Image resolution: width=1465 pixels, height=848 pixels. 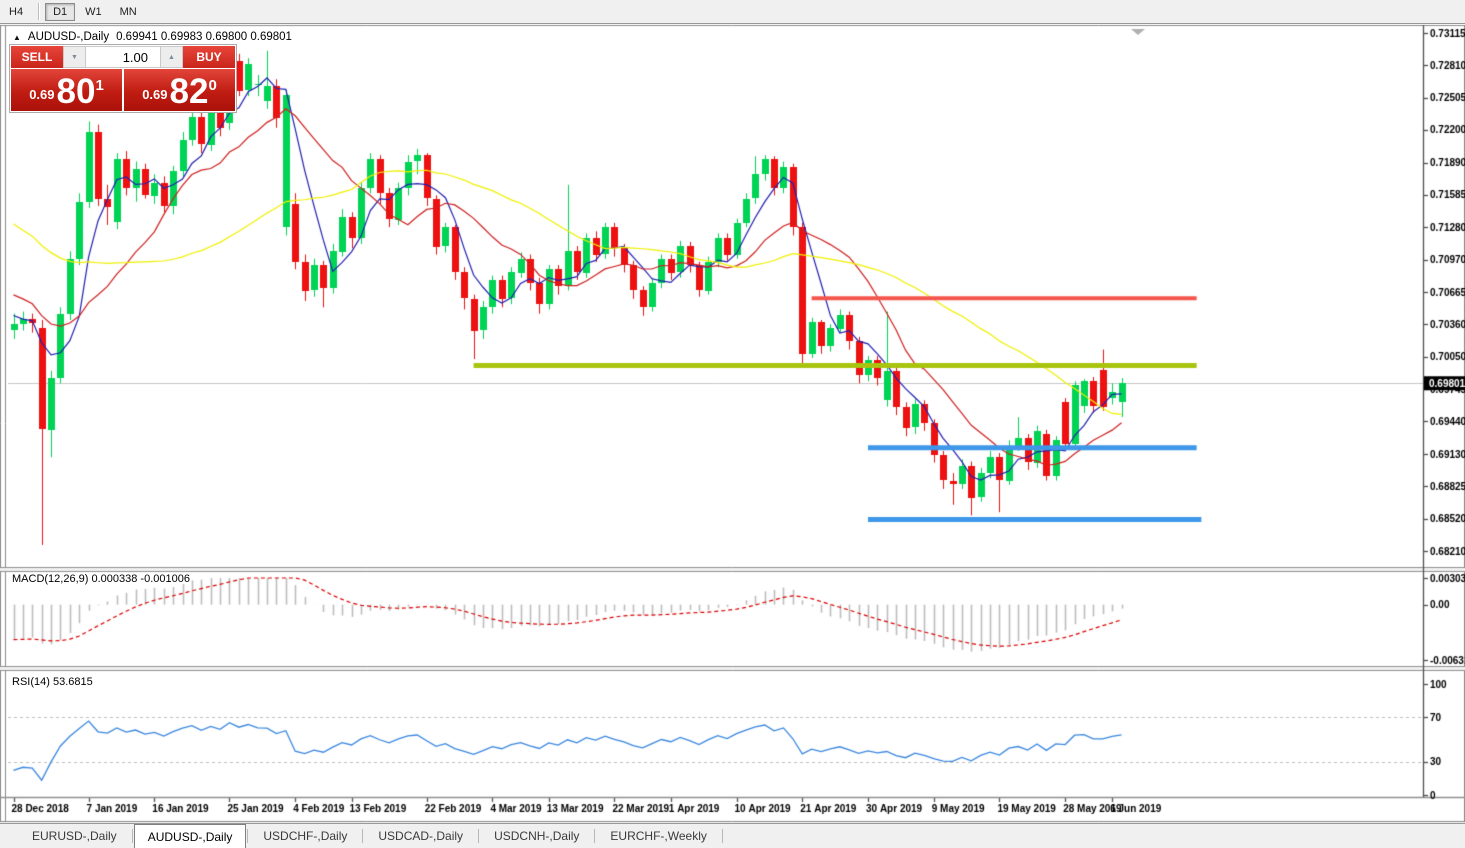 I want to click on buy-button: BUY, so click(x=209, y=57).